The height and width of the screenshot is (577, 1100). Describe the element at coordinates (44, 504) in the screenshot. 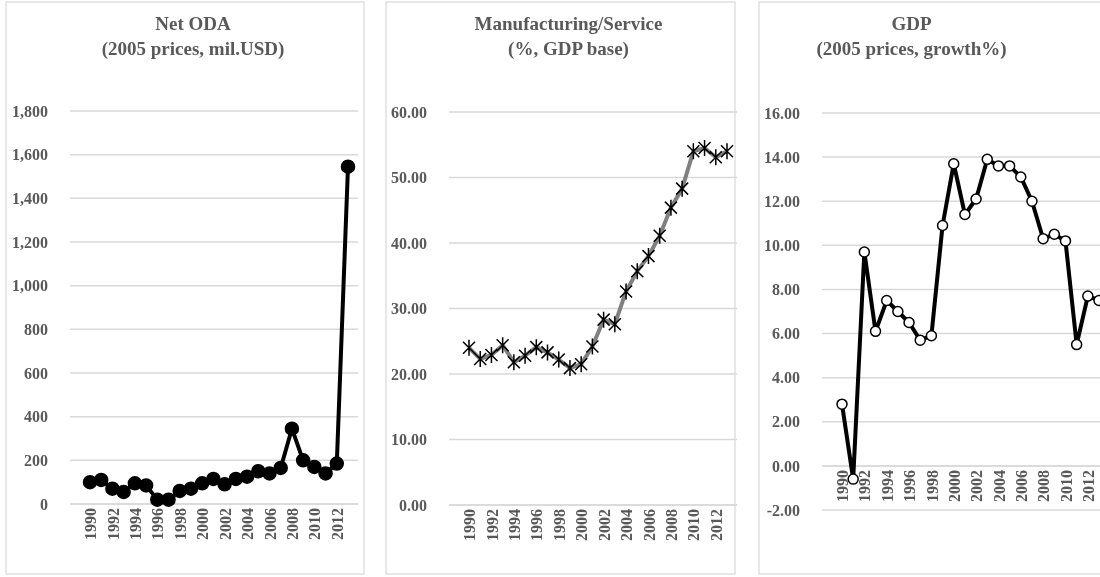

I see `y-tick-label: 0` at that location.